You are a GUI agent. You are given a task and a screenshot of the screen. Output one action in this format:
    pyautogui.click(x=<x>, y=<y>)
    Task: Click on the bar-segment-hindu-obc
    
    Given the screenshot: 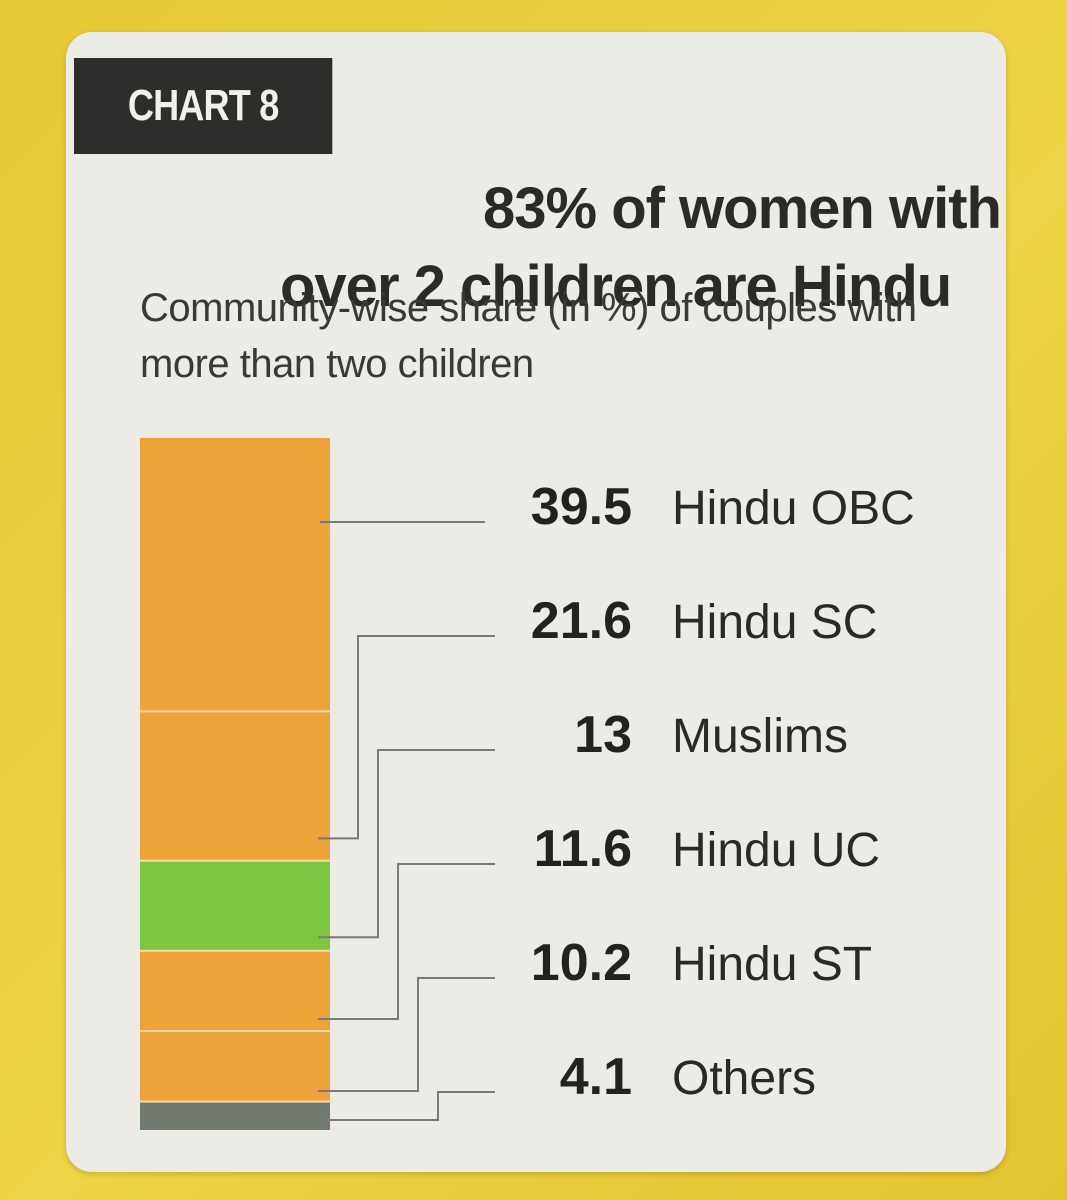 What is the action you would take?
    pyautogui.click(x=235, y=575)
    